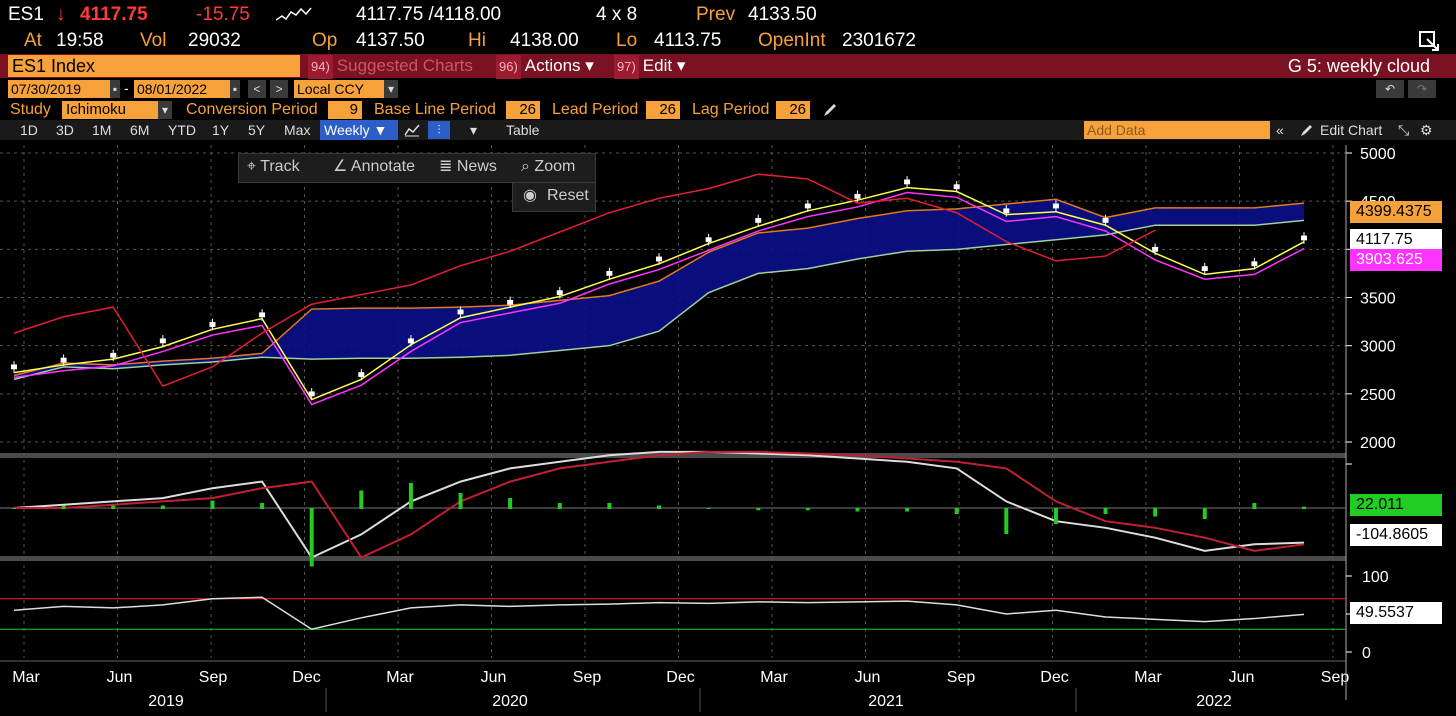 The height and width of the screenshot is (716, 1456). I want to click on currency-select: Local CCY, so click(339, 89).